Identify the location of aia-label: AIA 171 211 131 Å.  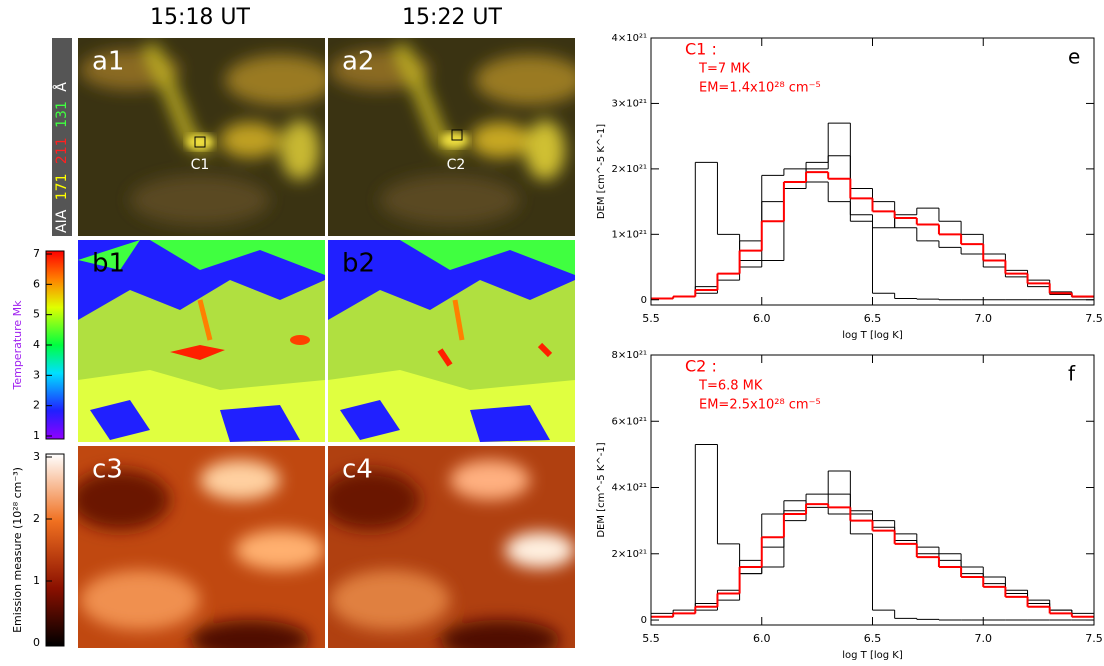
(61, 157).